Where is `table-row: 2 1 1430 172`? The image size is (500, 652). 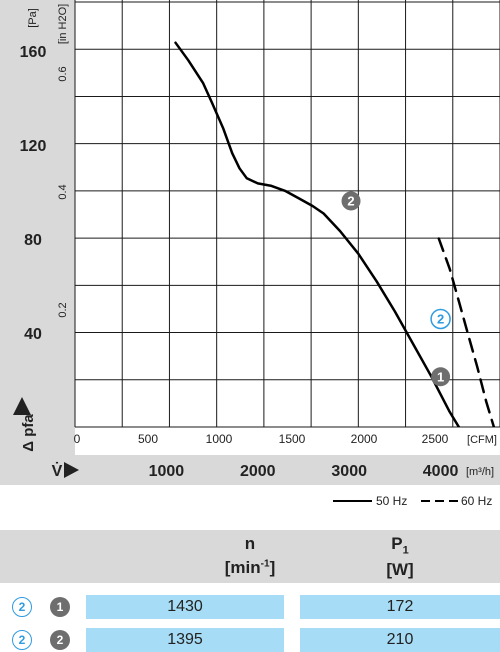
table-row: 2 1 1430 172 is located at coordinates (250, 607).